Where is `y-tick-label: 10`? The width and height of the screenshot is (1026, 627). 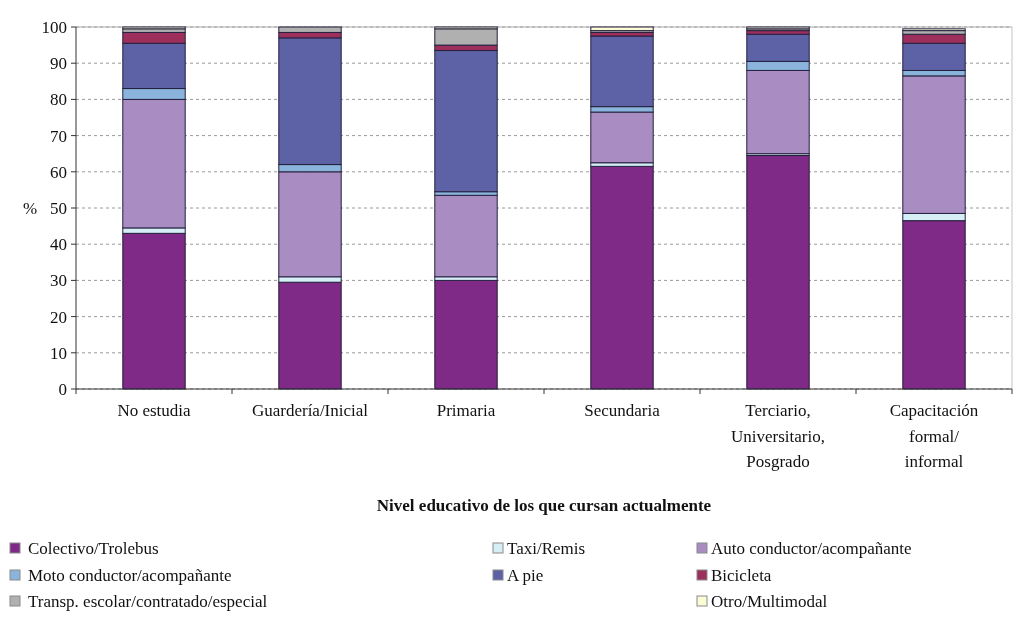 y-tick-label: 10 is located at coordinates (58, 353).